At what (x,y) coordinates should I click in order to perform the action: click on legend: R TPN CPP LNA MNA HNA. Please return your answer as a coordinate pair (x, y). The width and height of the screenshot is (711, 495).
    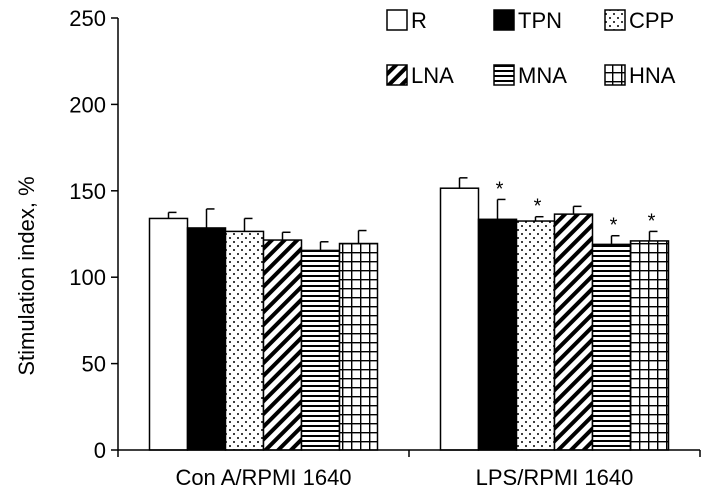
    Looking at the image, I should click on (531, 48).